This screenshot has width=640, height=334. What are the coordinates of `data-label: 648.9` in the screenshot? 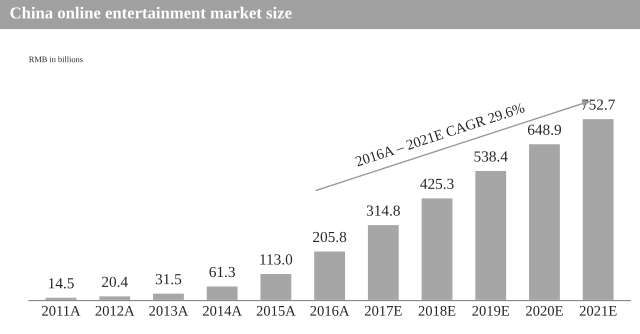 It's located at (545, 129).